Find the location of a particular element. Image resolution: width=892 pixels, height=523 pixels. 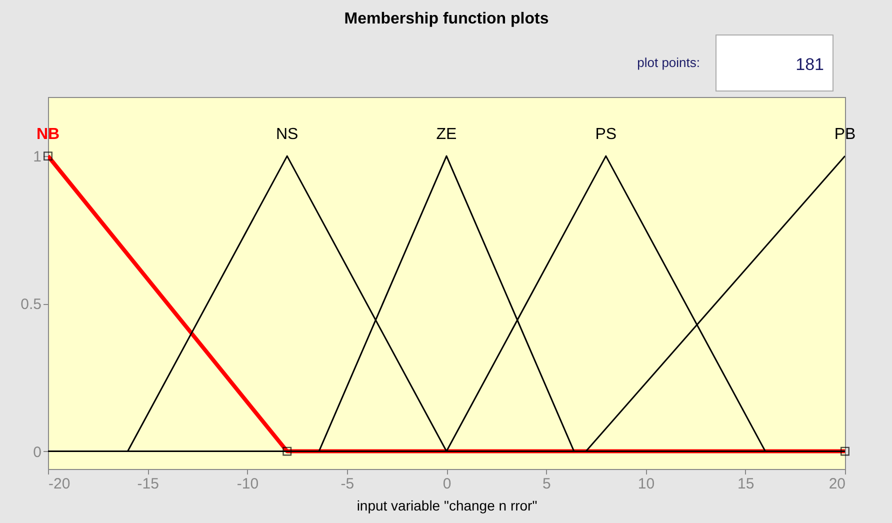

text: 181 is located at coordinates (810, 64).